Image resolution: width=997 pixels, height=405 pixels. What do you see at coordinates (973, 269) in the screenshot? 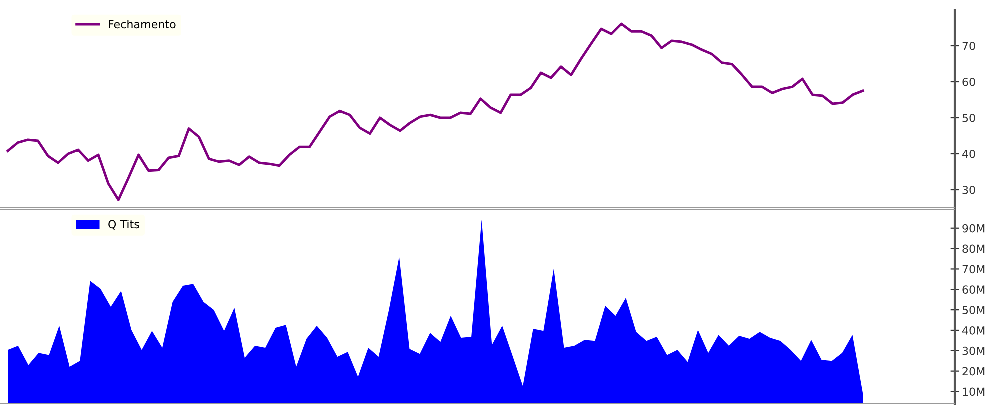
I see `y-tick-label: 70M` at bounding box center [973, 269].